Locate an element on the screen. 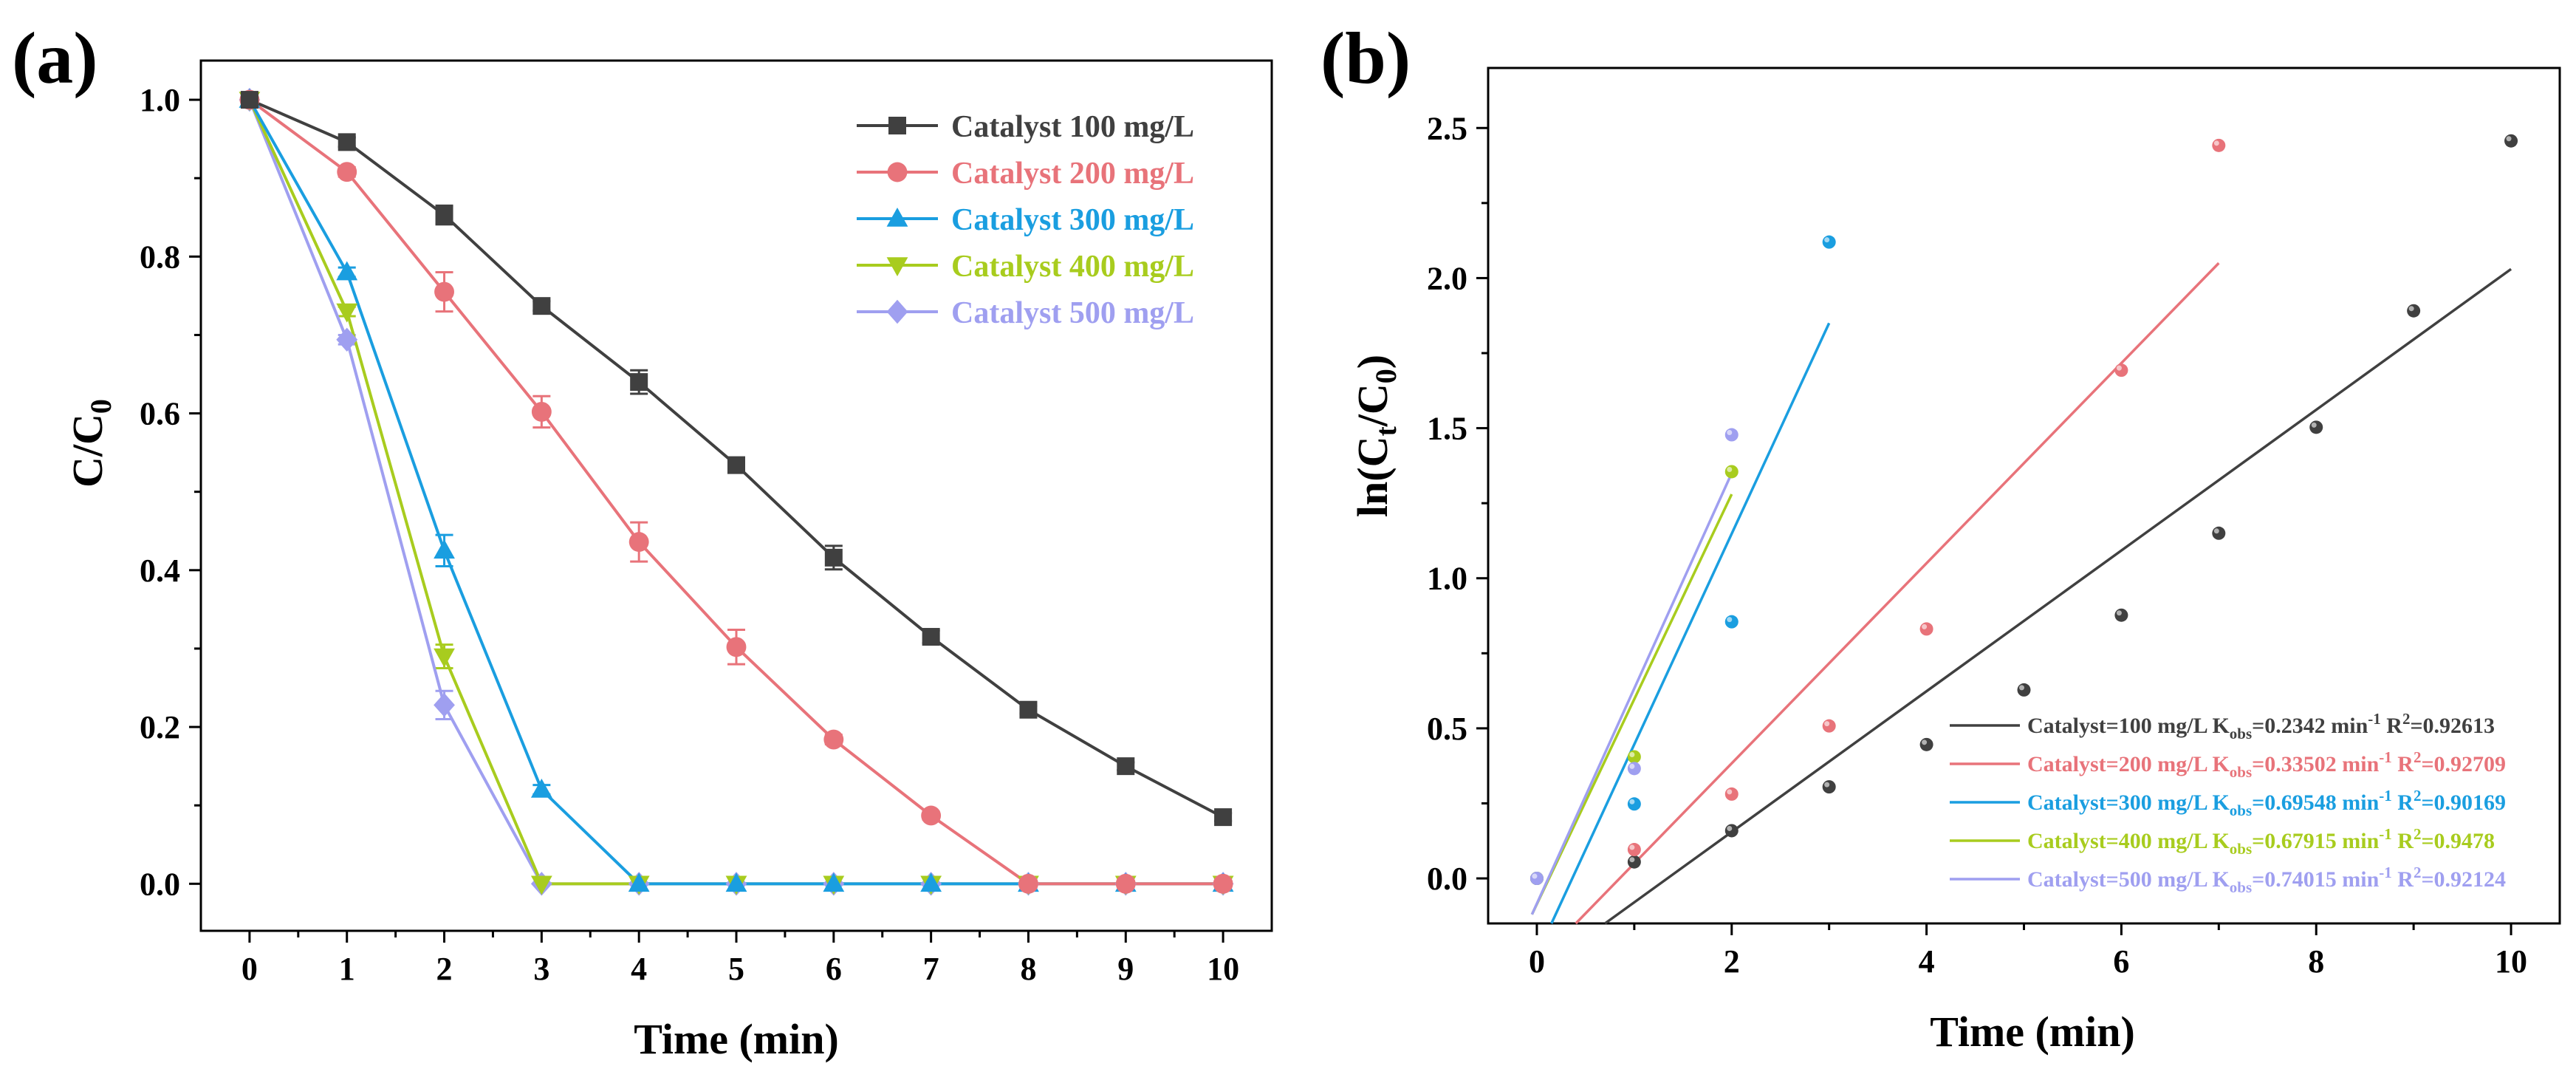  legend-label-b-part: =0.90169 is located at coordinates (2463, 802).